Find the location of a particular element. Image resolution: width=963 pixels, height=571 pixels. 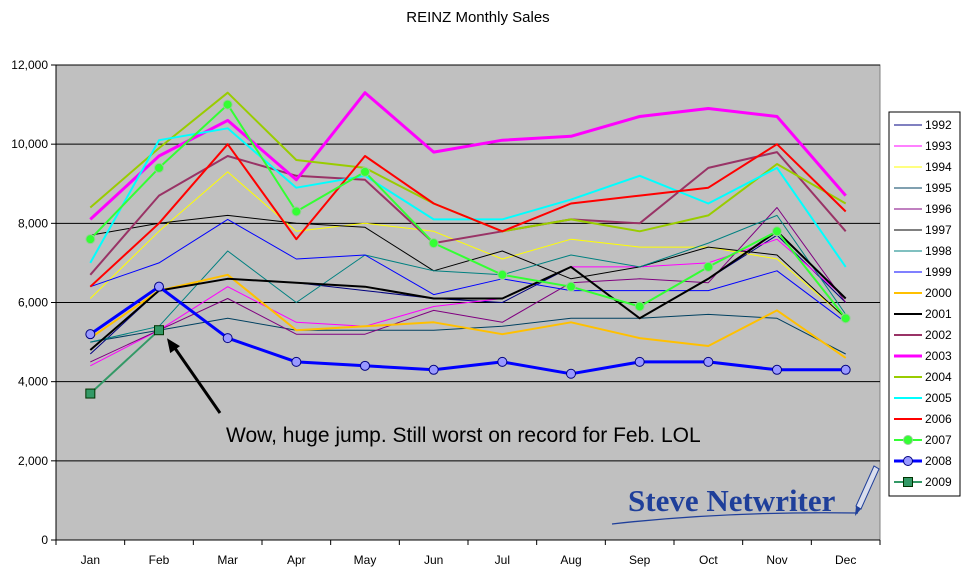

x-tick-label: Feb is located at coordinates (159, 560).